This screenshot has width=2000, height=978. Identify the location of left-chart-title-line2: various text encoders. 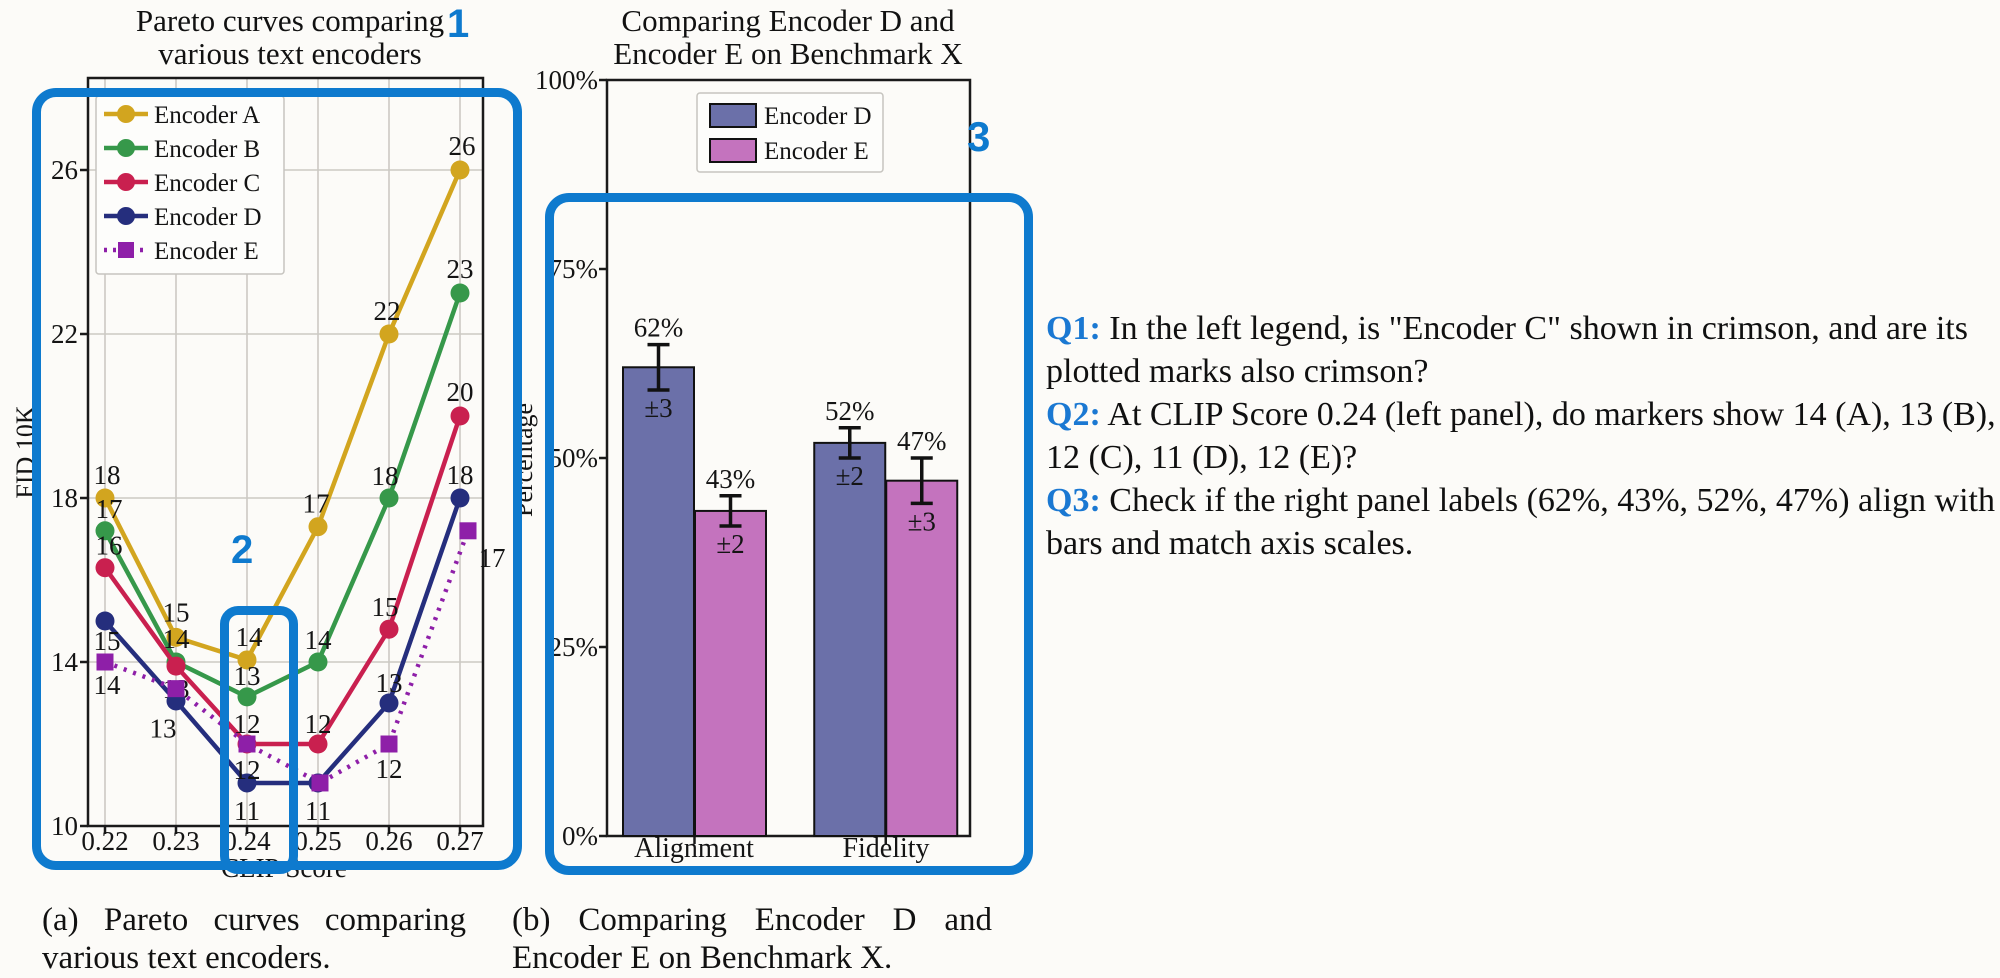
(290, 53).